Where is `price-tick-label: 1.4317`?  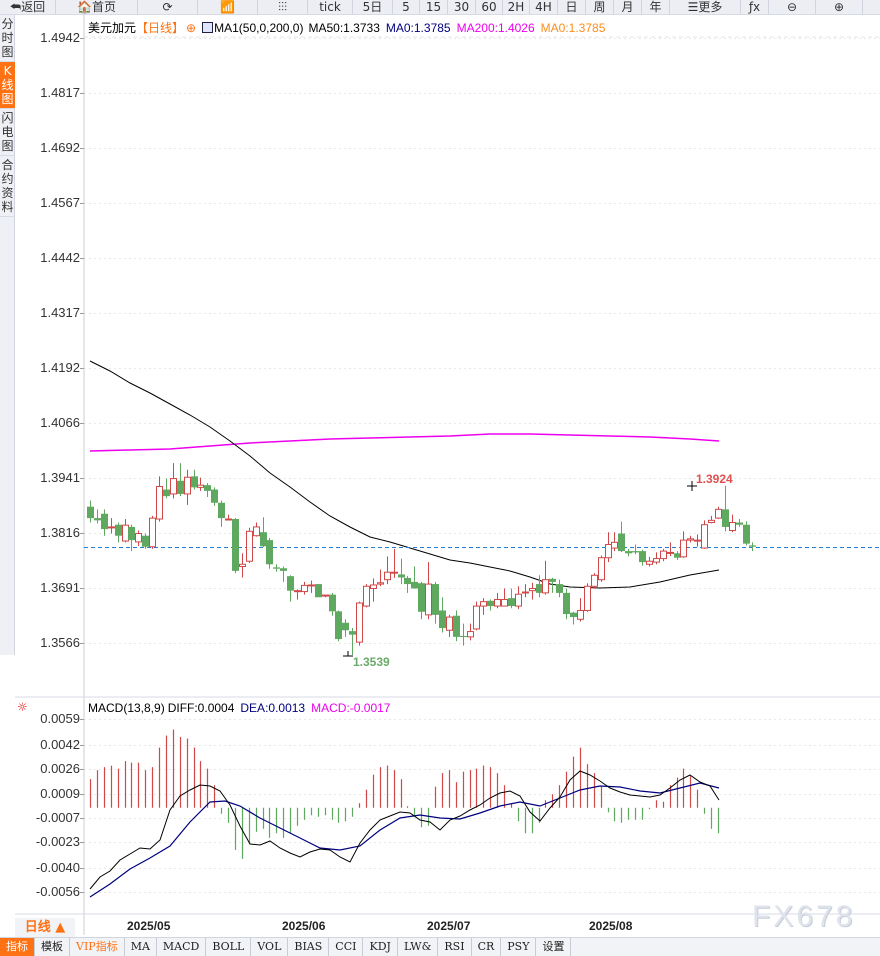 price-tick-label: 1.4317 is located at coordinates (60, 312).